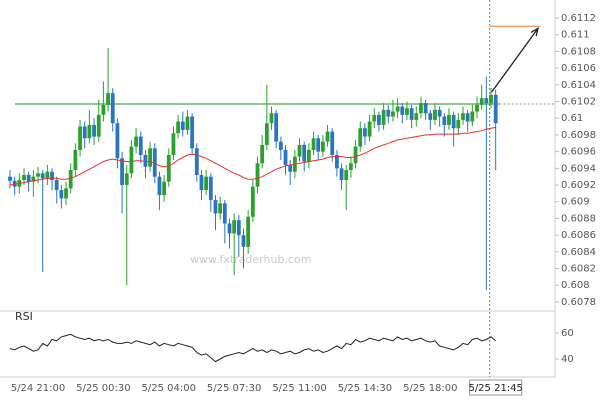 The image size is (600, 400). What do you see at coordinates (24, 316) in the screenshot?
I see `rsi-title: RSI` at bounding box center [24, 316].